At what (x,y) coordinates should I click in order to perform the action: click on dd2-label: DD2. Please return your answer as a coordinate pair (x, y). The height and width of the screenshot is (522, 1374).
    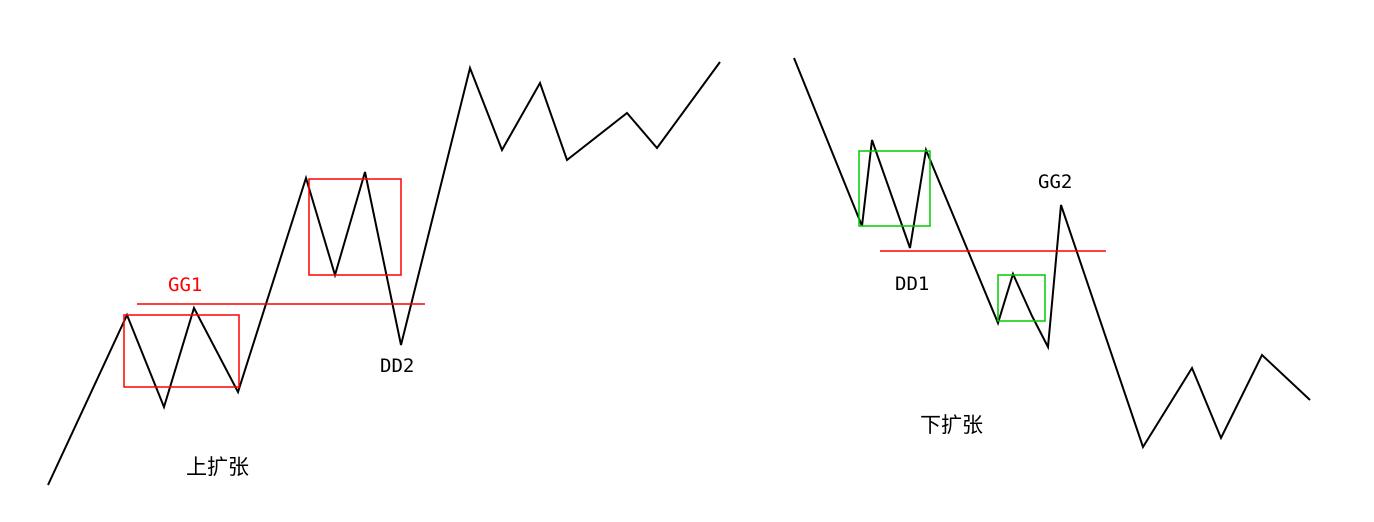
    Looking at the image, I should click on (397, 366).